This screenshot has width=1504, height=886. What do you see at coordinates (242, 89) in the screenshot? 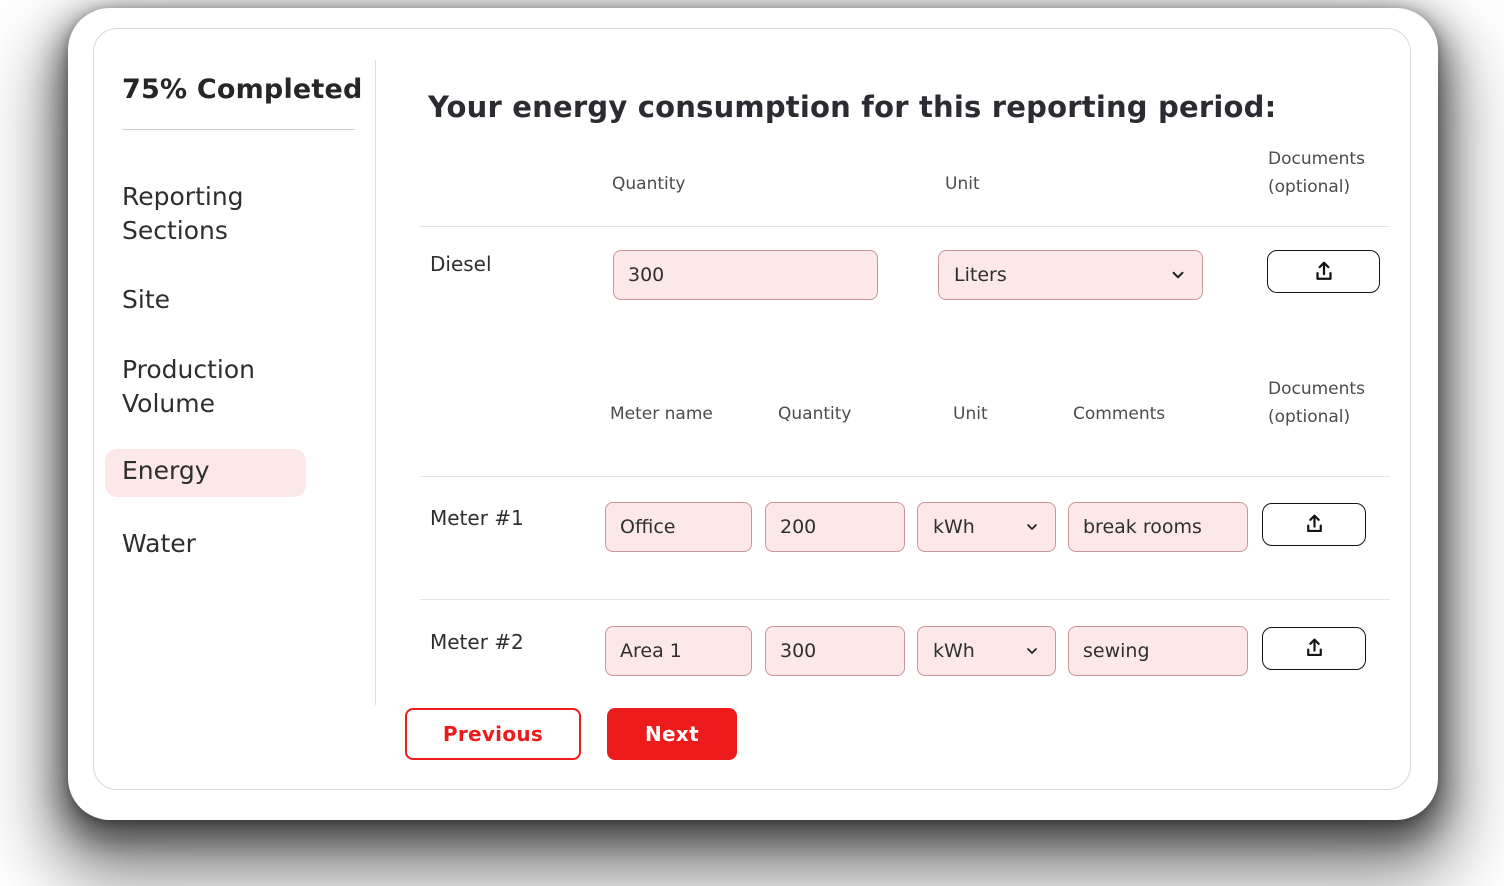
I see `progress-label: 75% Completed` at bounding box center [242, 89].